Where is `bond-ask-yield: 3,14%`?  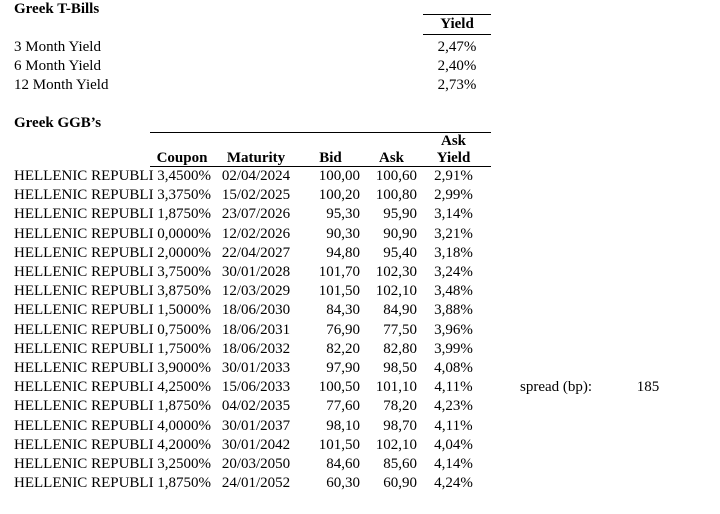
bond-ask-yield: 3,14% is located at coordinates (453, 214).